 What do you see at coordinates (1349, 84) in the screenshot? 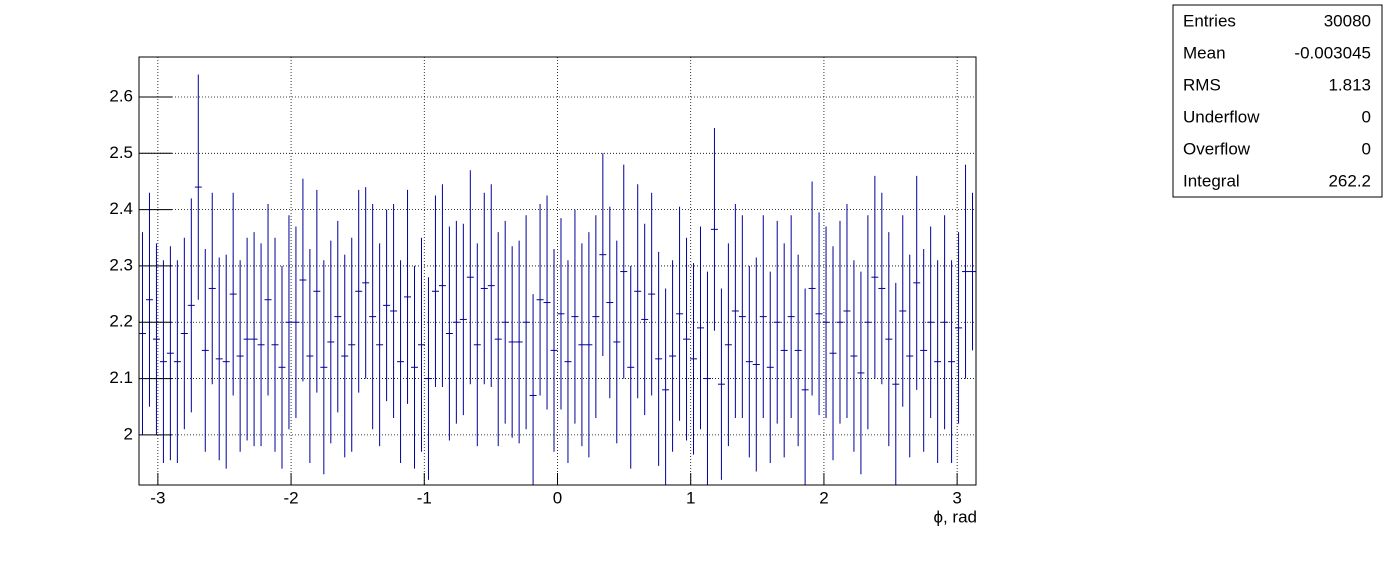
I see `stats-value: 1.813` at bounding box center [1349, 84].